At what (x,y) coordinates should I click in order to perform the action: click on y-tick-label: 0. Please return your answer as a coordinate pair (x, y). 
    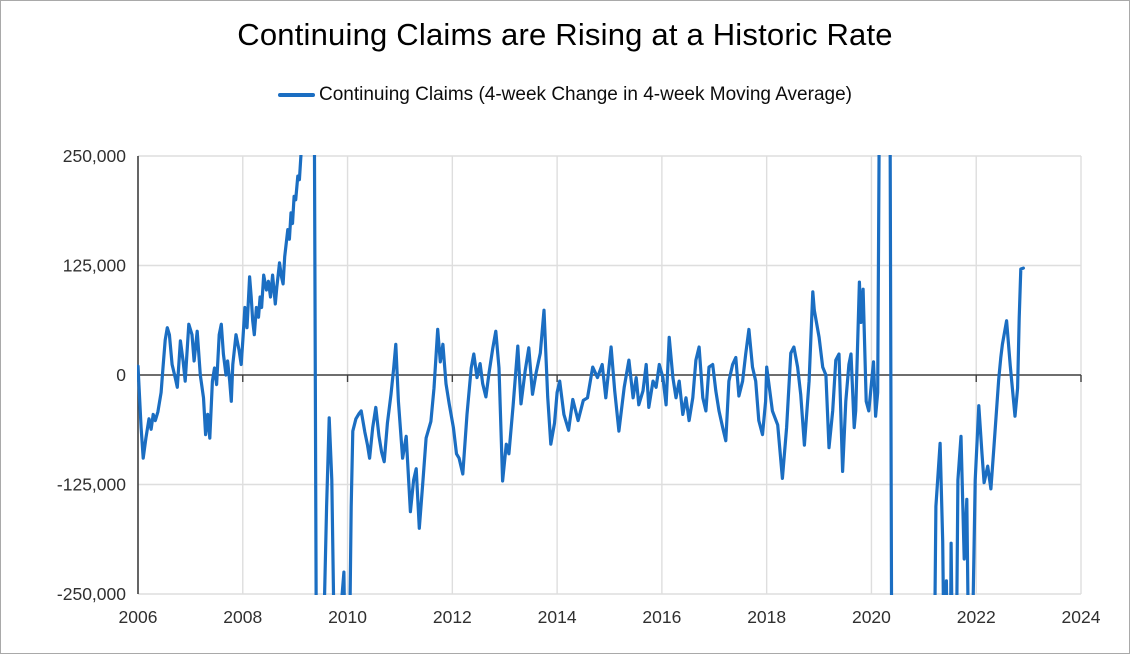
    Looking at the image, I should click on (121, 375).